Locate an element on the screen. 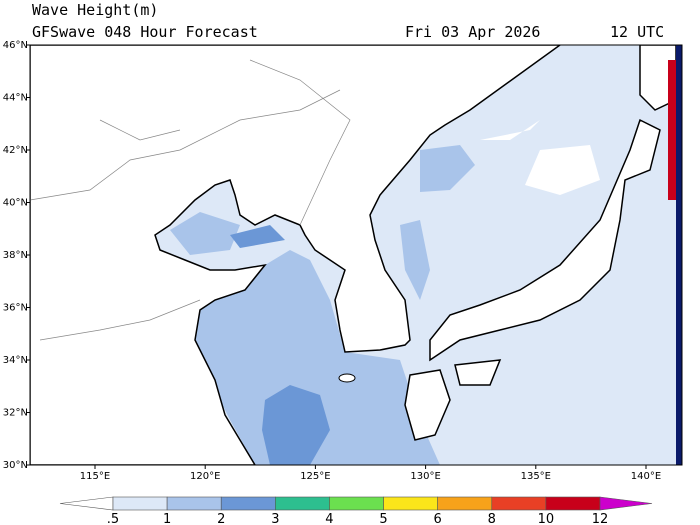  lon-label: 135°E is located at coordinates (536, 476).